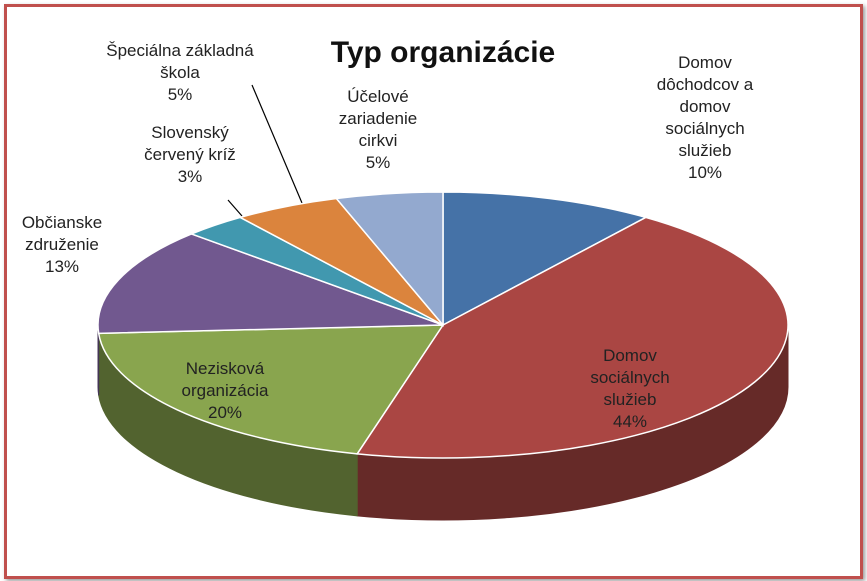  I want to click on category-label: Domov sociálnych služieb, so click(630, 377).